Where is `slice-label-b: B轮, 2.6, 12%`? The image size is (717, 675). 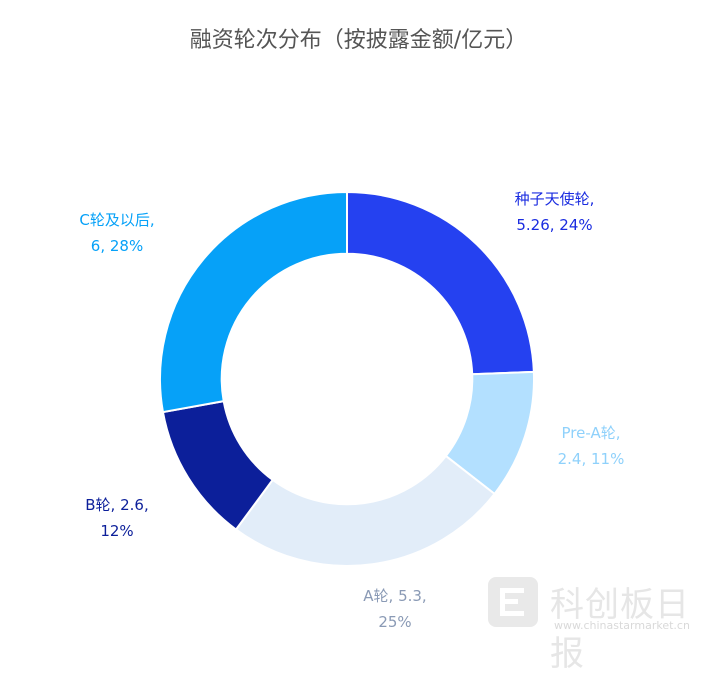
slice-label-b: B轮, 2.6, 12% is located at coordinates (117, 518).